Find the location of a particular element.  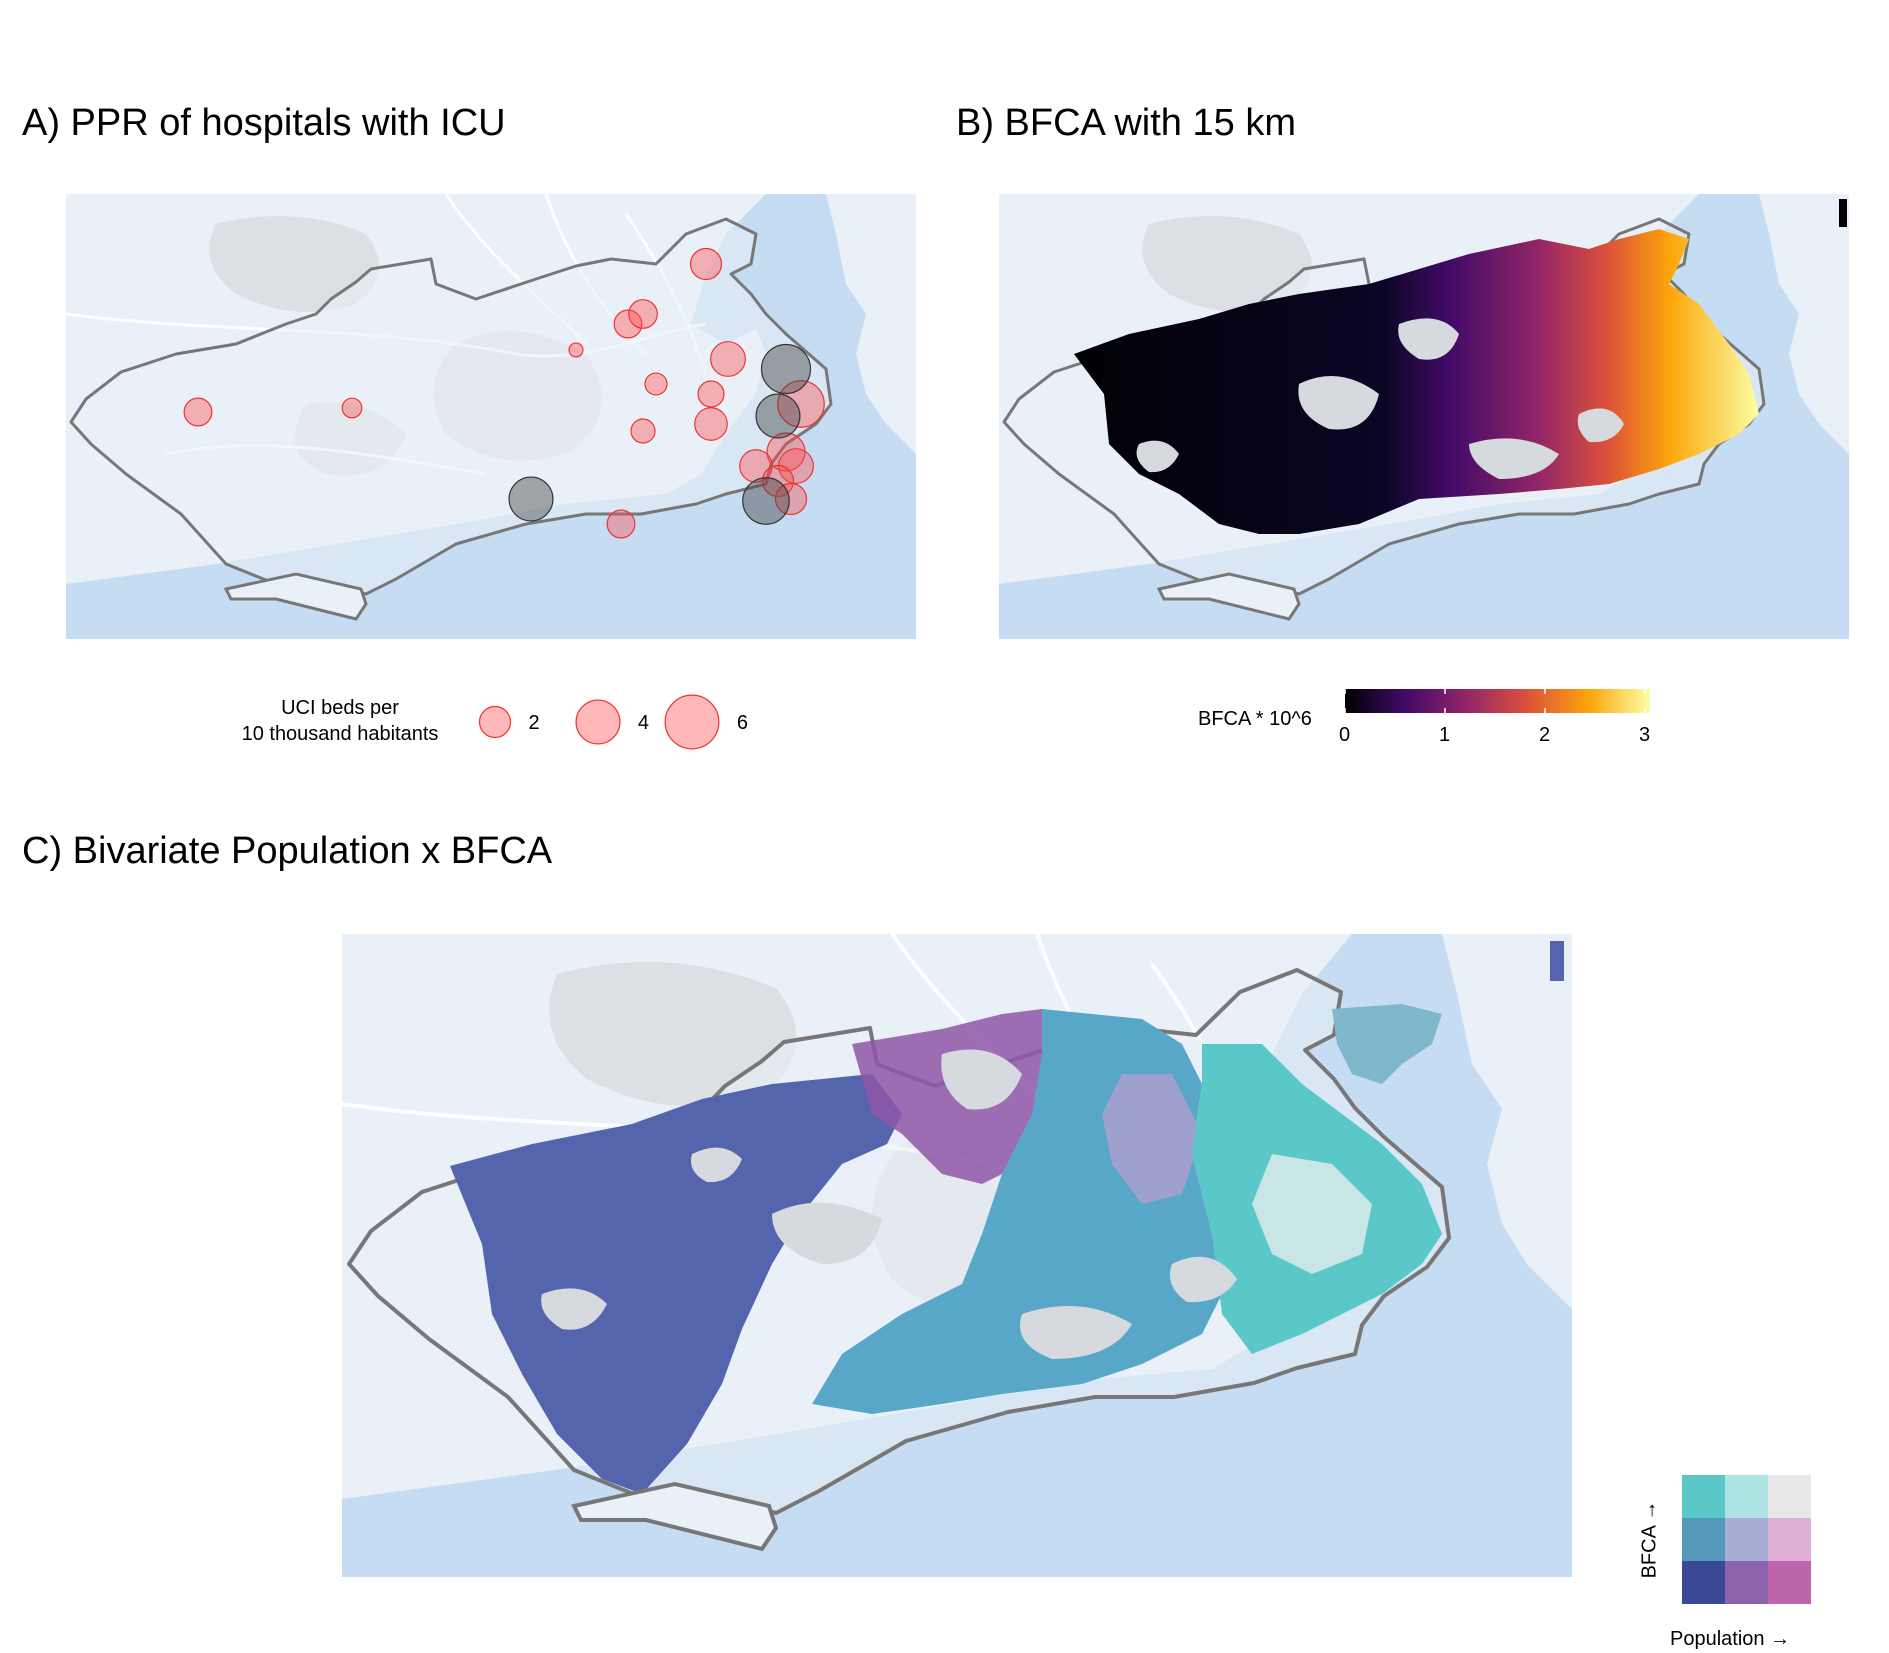

bivariate-high-bfca-highpop is located at coordinates (1312, 1214).